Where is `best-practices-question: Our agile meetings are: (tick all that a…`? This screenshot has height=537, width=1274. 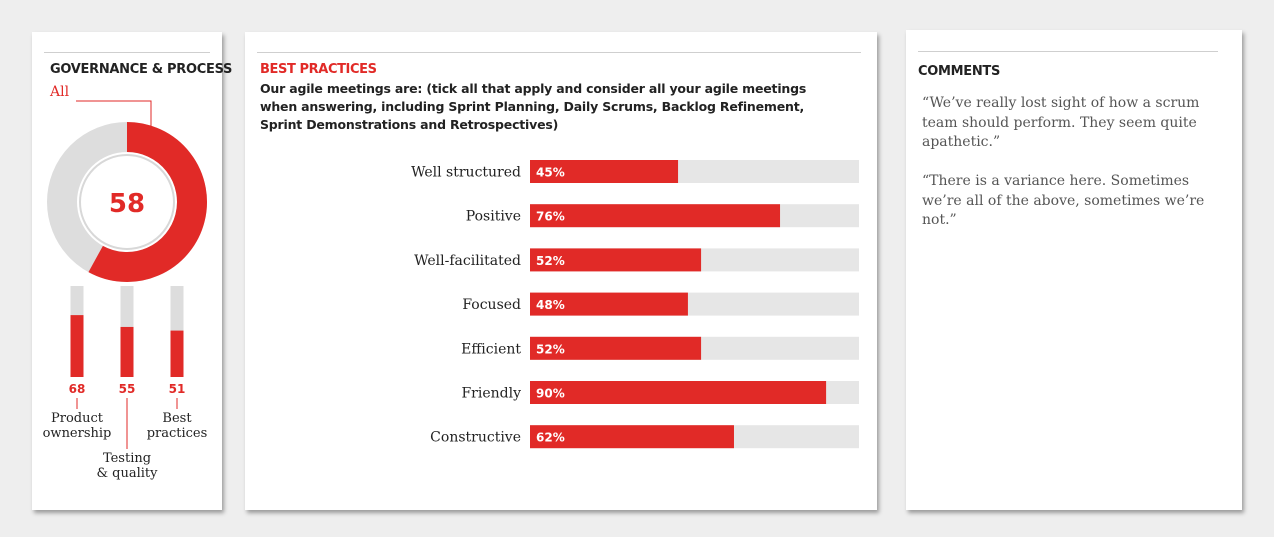 best-practices-question: Our agile meetings are: (tick all that a… is located at coordinates (533, 106).